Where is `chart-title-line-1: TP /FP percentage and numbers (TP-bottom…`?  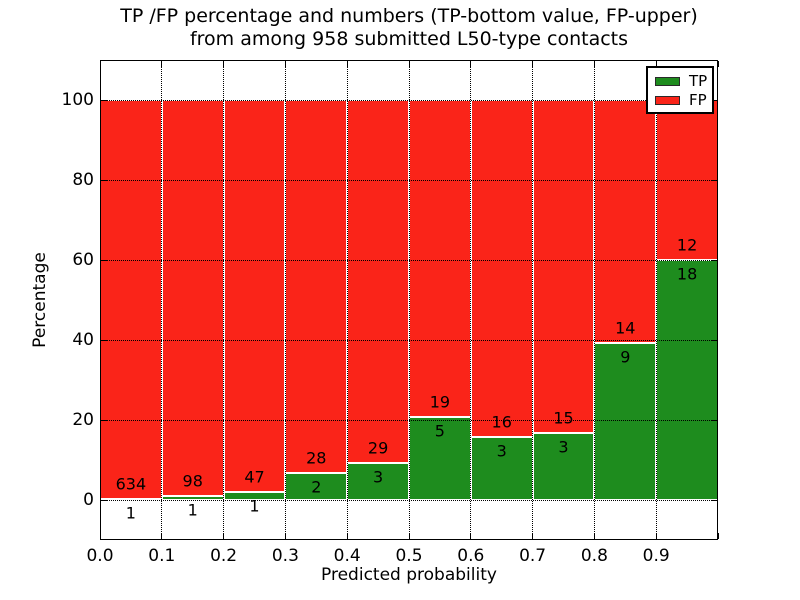 chart-title-line-1: TP /FP percentage and numbers (TP-bottom… is located at coordinates (409, 16).